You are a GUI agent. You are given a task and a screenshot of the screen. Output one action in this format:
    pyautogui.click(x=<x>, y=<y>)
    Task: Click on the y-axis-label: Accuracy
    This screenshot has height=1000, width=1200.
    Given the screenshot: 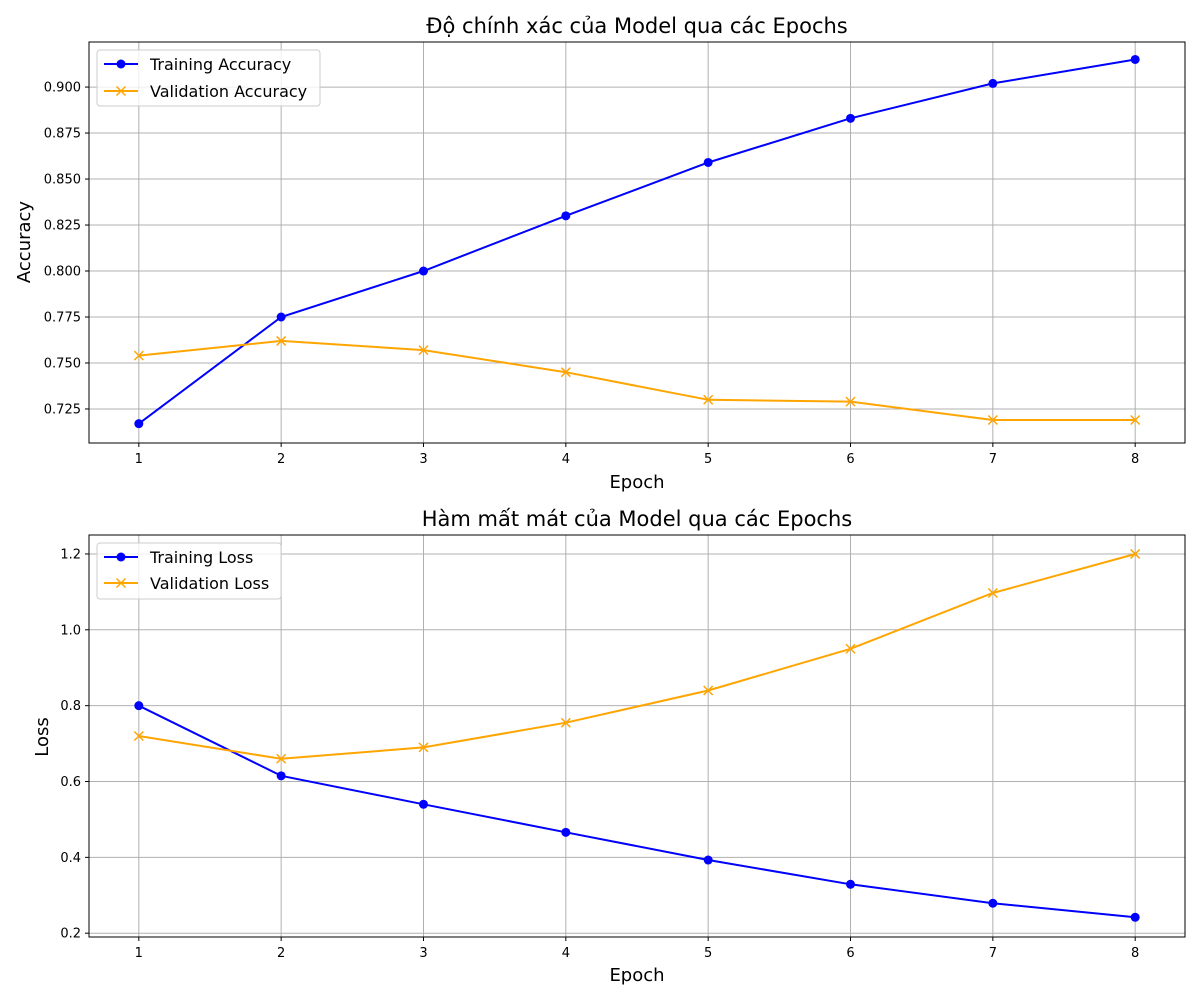 What is the action you would take?
    pyautogui.click(x=24, y=242)
    